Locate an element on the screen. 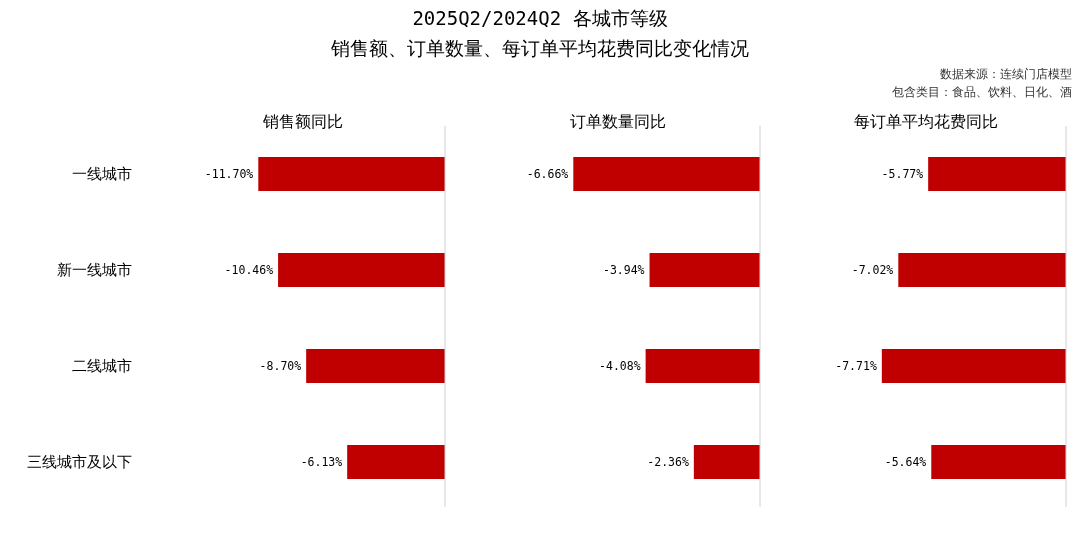 The width and height of the screenshot is (1080, 541). data-label: -4.08% is located at coordinates (620, 366).